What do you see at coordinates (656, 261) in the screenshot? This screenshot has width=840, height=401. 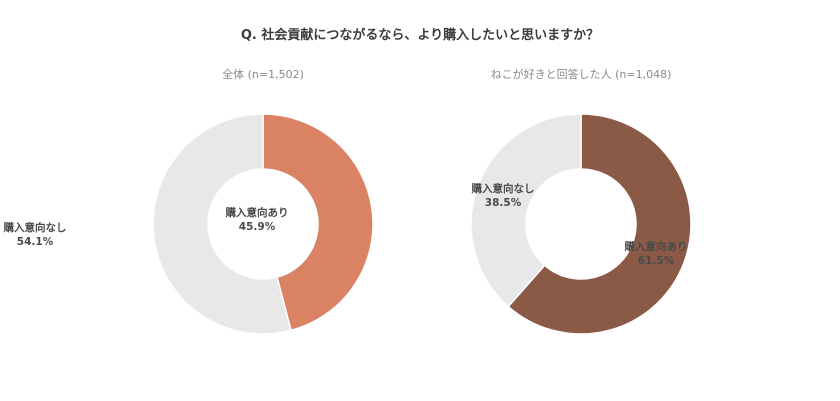 I see `slice-yes-value: 61.5%` at bounding box center [656, 261].